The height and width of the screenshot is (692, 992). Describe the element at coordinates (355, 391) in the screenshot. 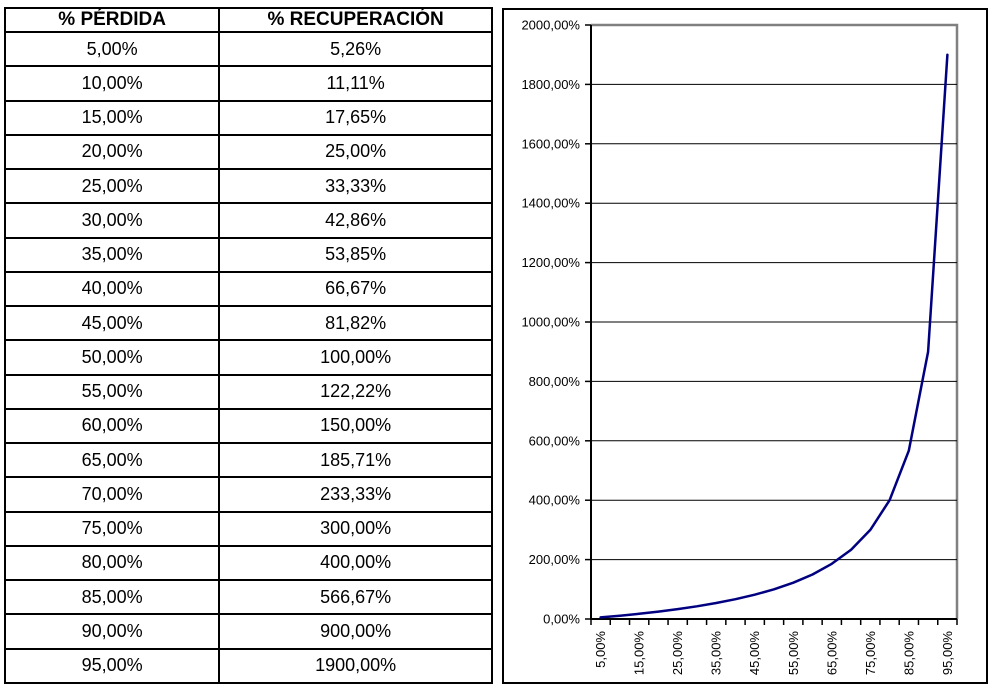

I see `recovery-cell: 122,22%` at that location.